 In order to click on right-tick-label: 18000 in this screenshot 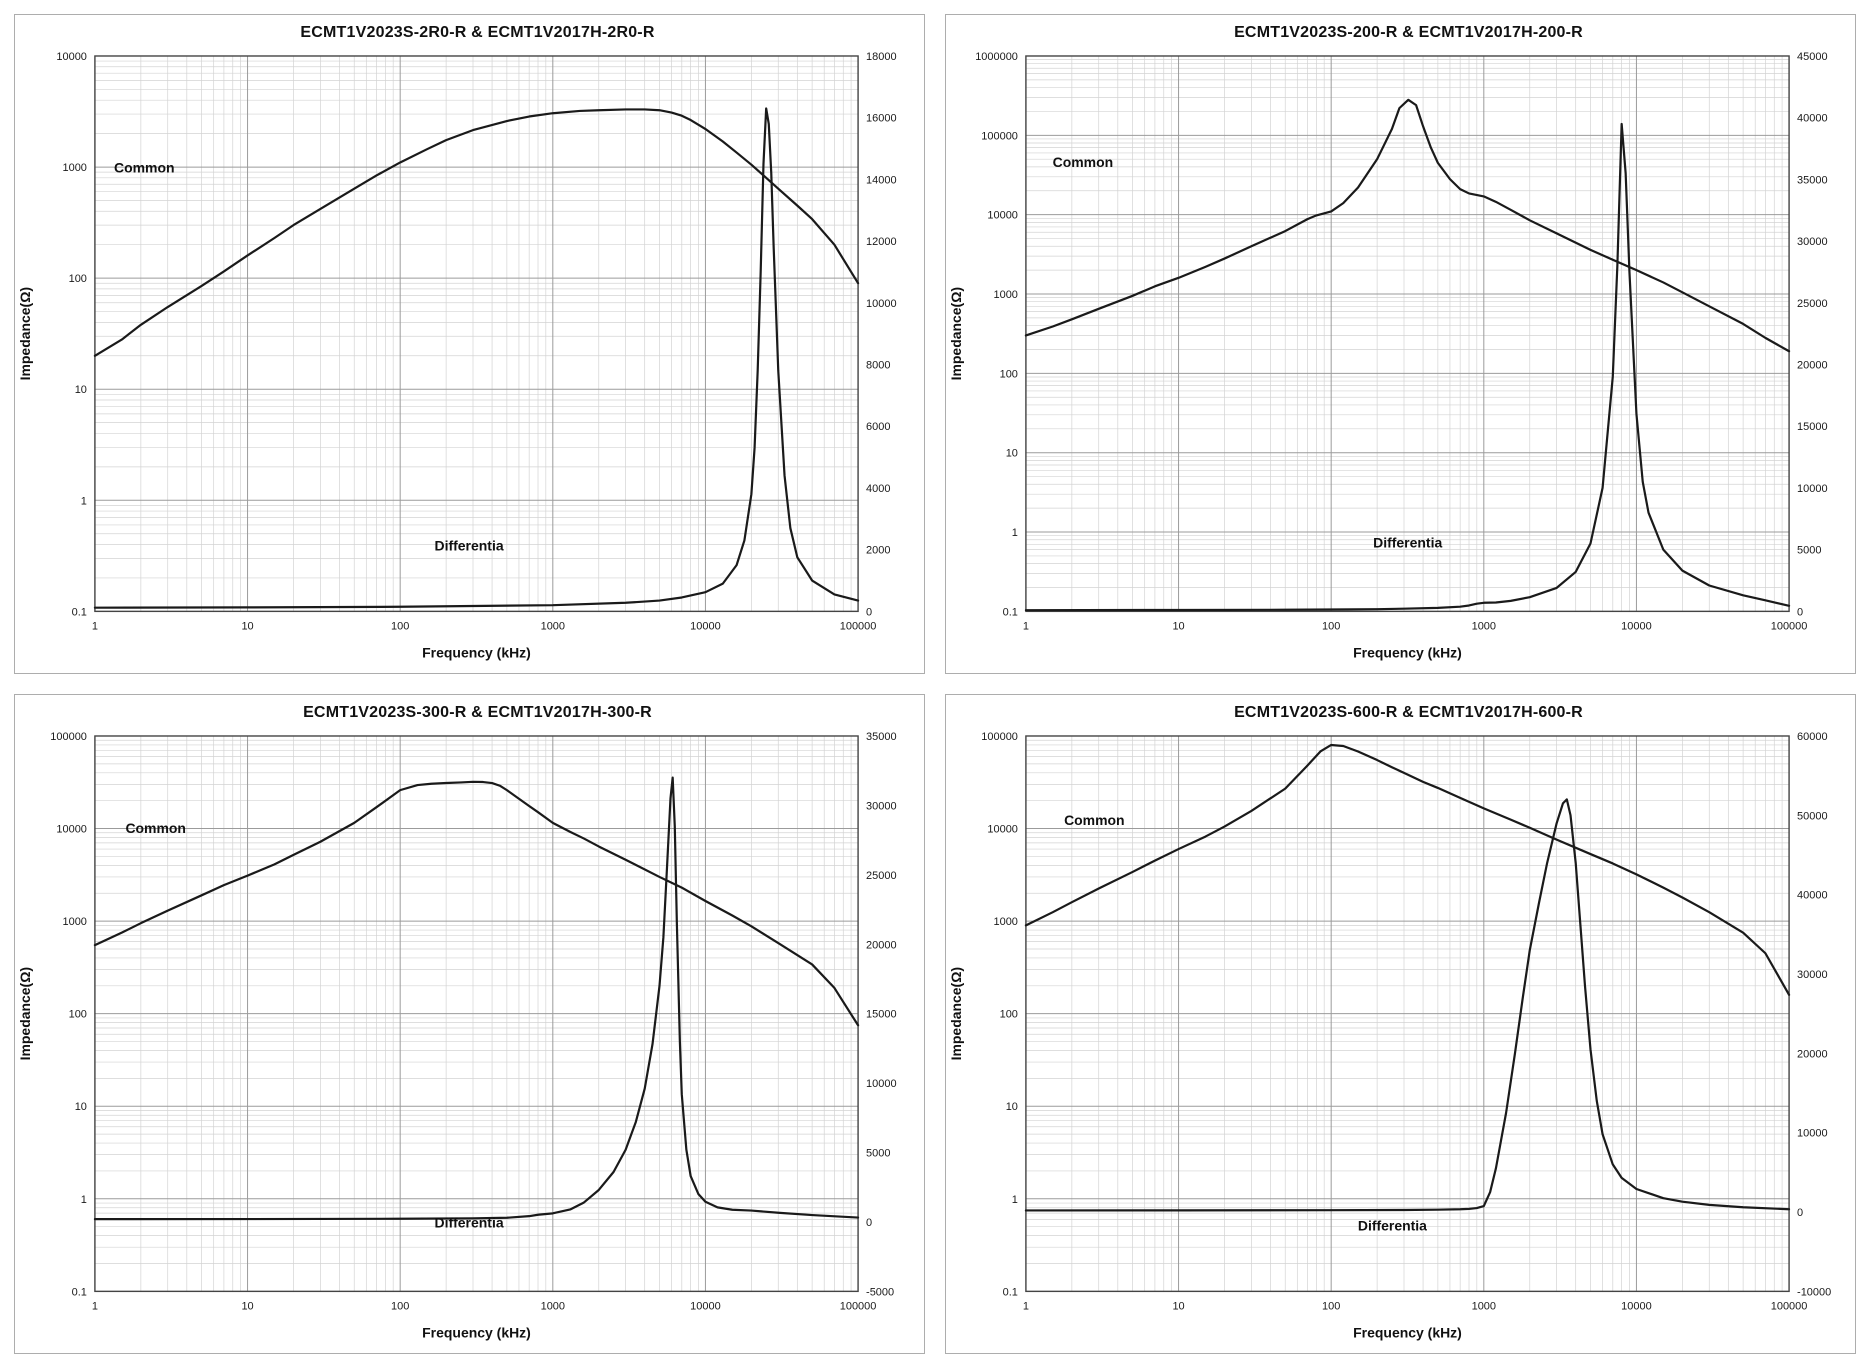, I will do `click(881, 57)`.